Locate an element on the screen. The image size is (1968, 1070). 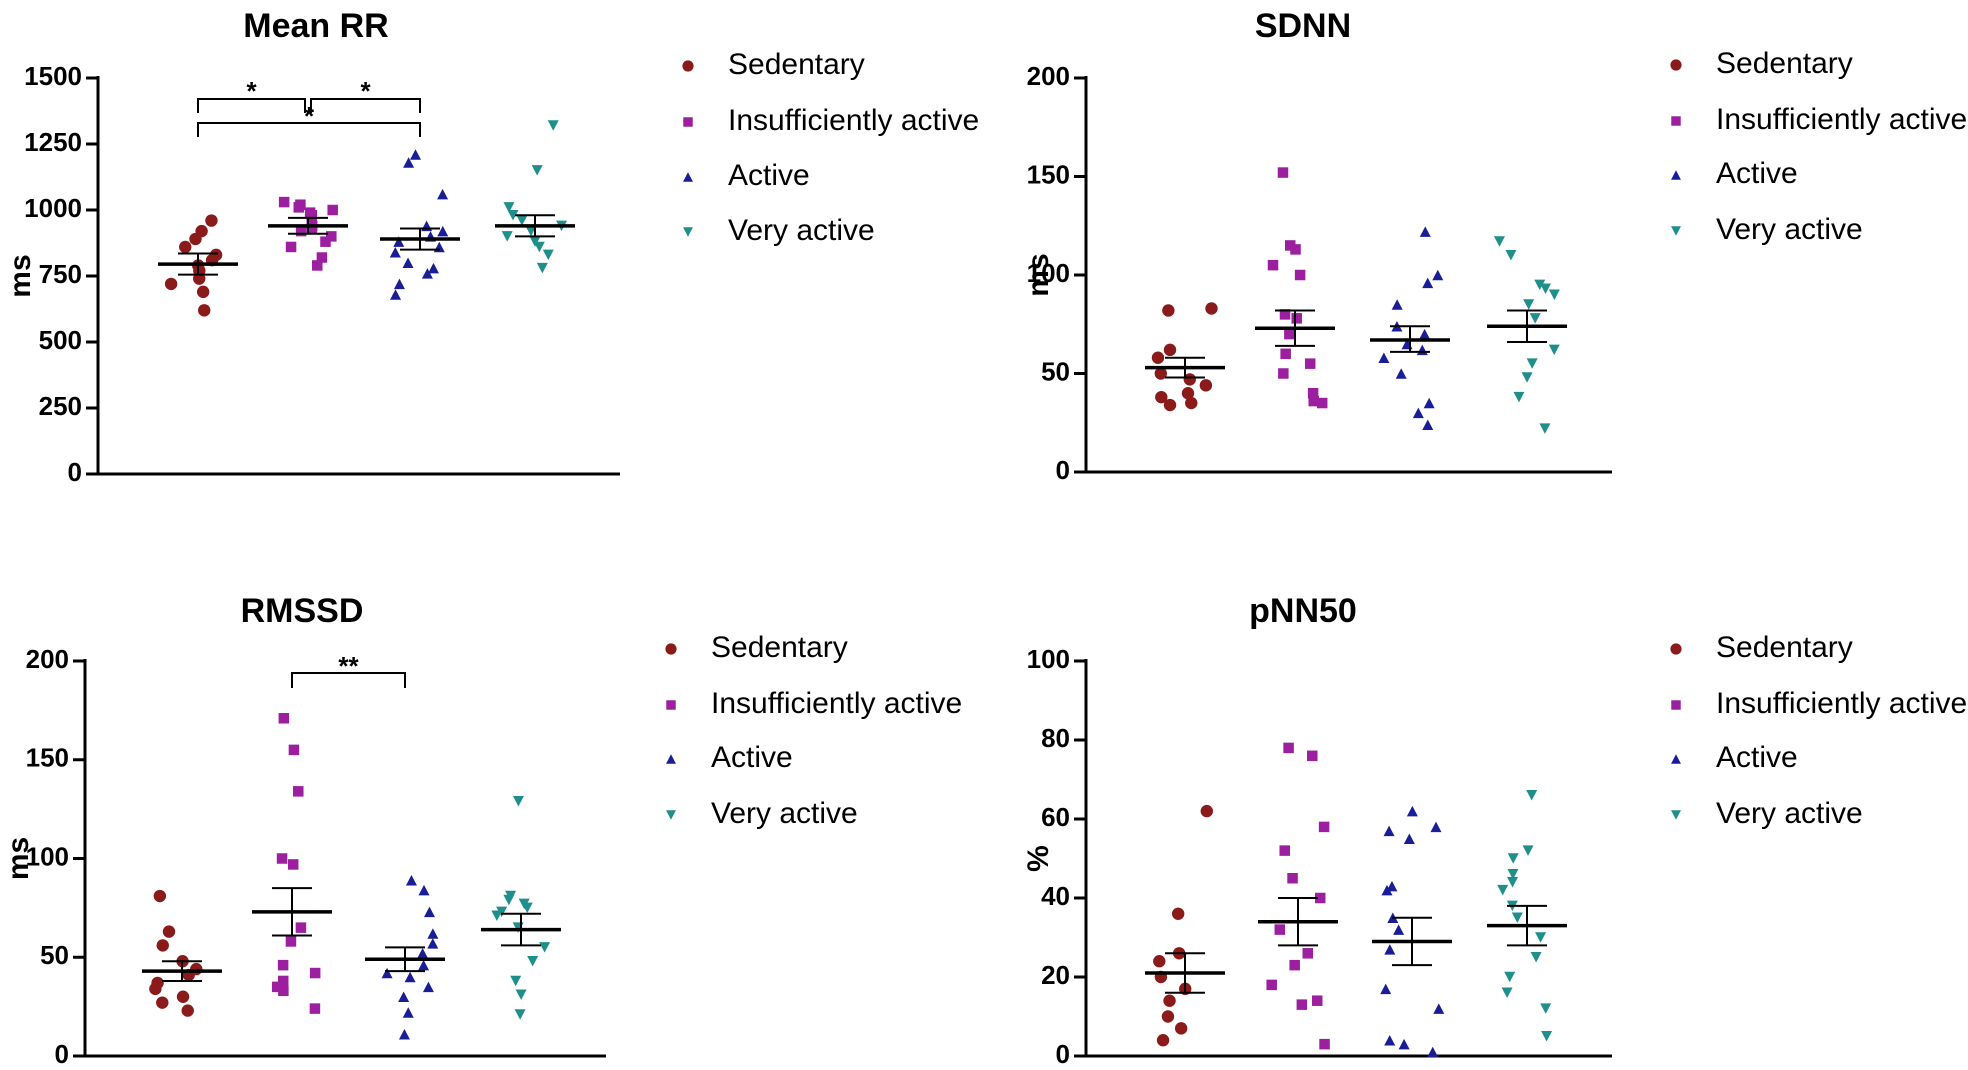
significance-label: * is located at coordinates (251, 91).